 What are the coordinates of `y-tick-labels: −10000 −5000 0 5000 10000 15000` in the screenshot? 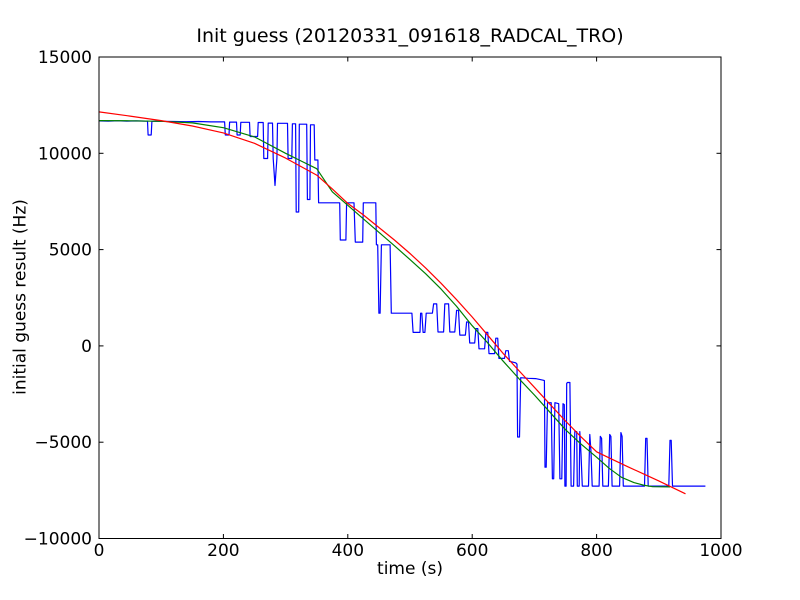 It's located at (58, 299).